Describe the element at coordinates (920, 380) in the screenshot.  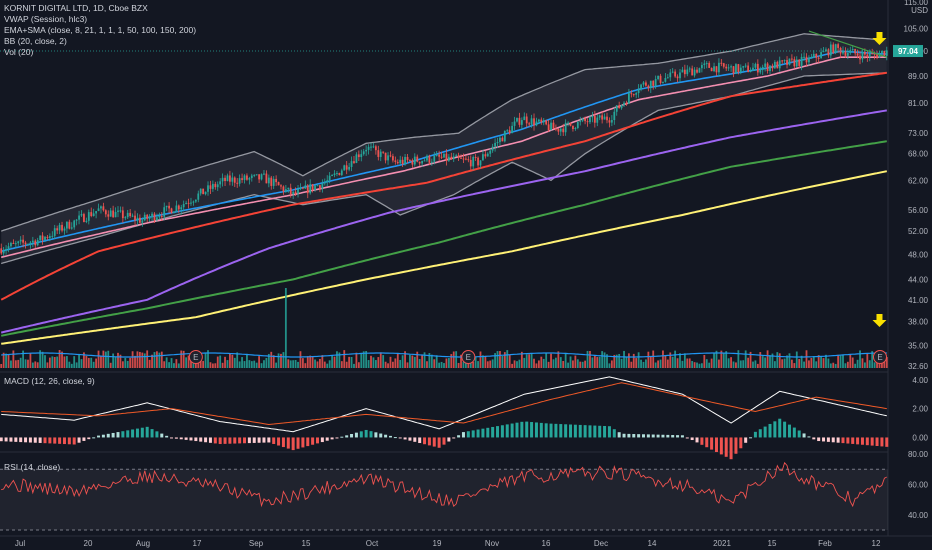
I see `macd-tick-label: 4.00` at that location.